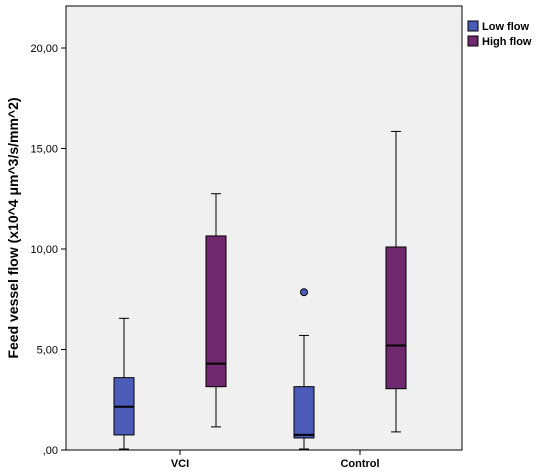 The height and width of the screenshot is (471, 536). Describe the element at coordinates (304, 369) in the screenshot. I see `box-low-flow-control` at that location.